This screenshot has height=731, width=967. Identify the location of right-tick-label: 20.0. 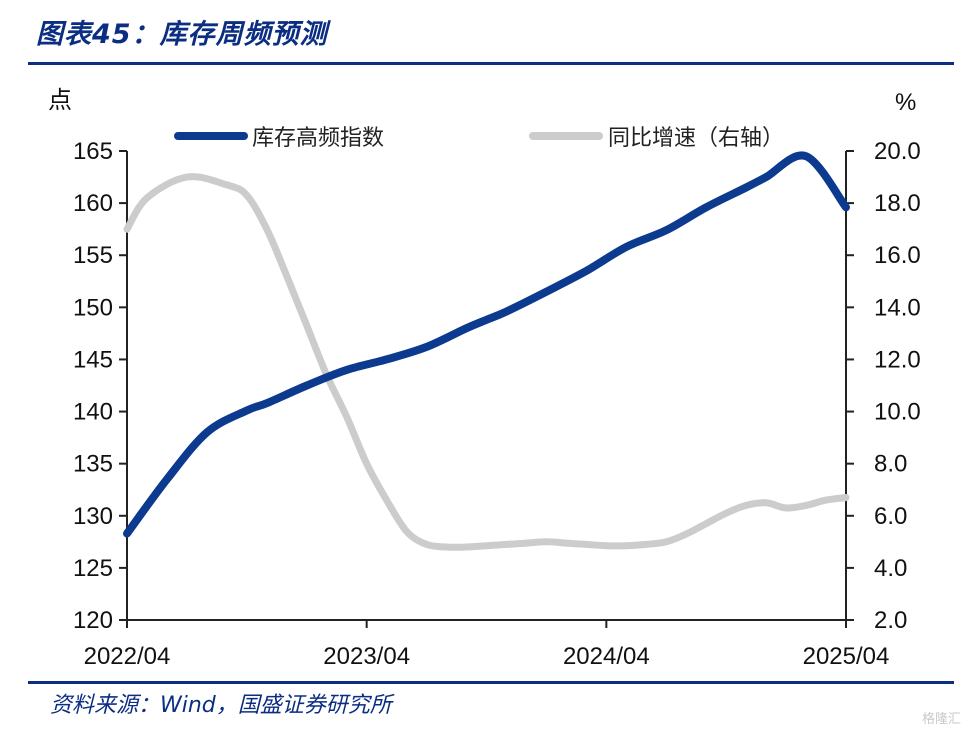
(897, 151).